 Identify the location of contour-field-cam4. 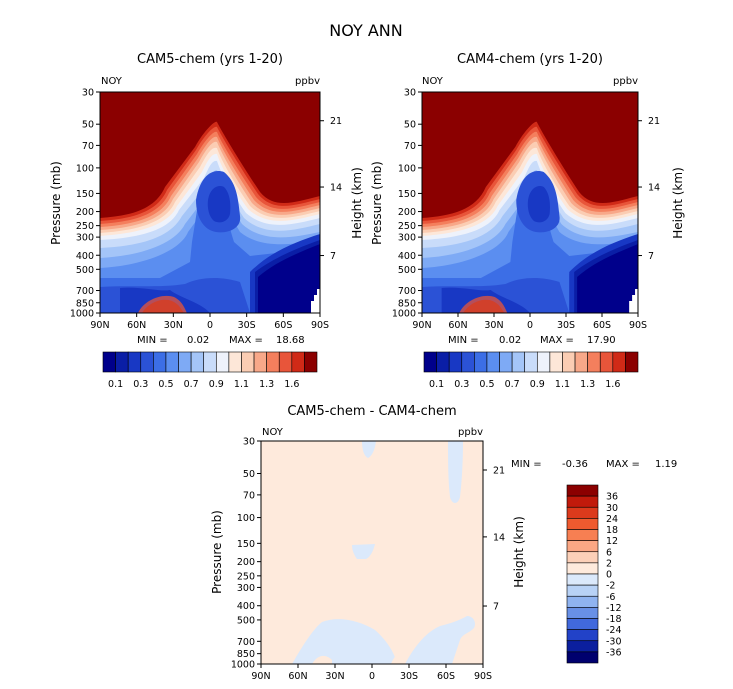
(530, 202).